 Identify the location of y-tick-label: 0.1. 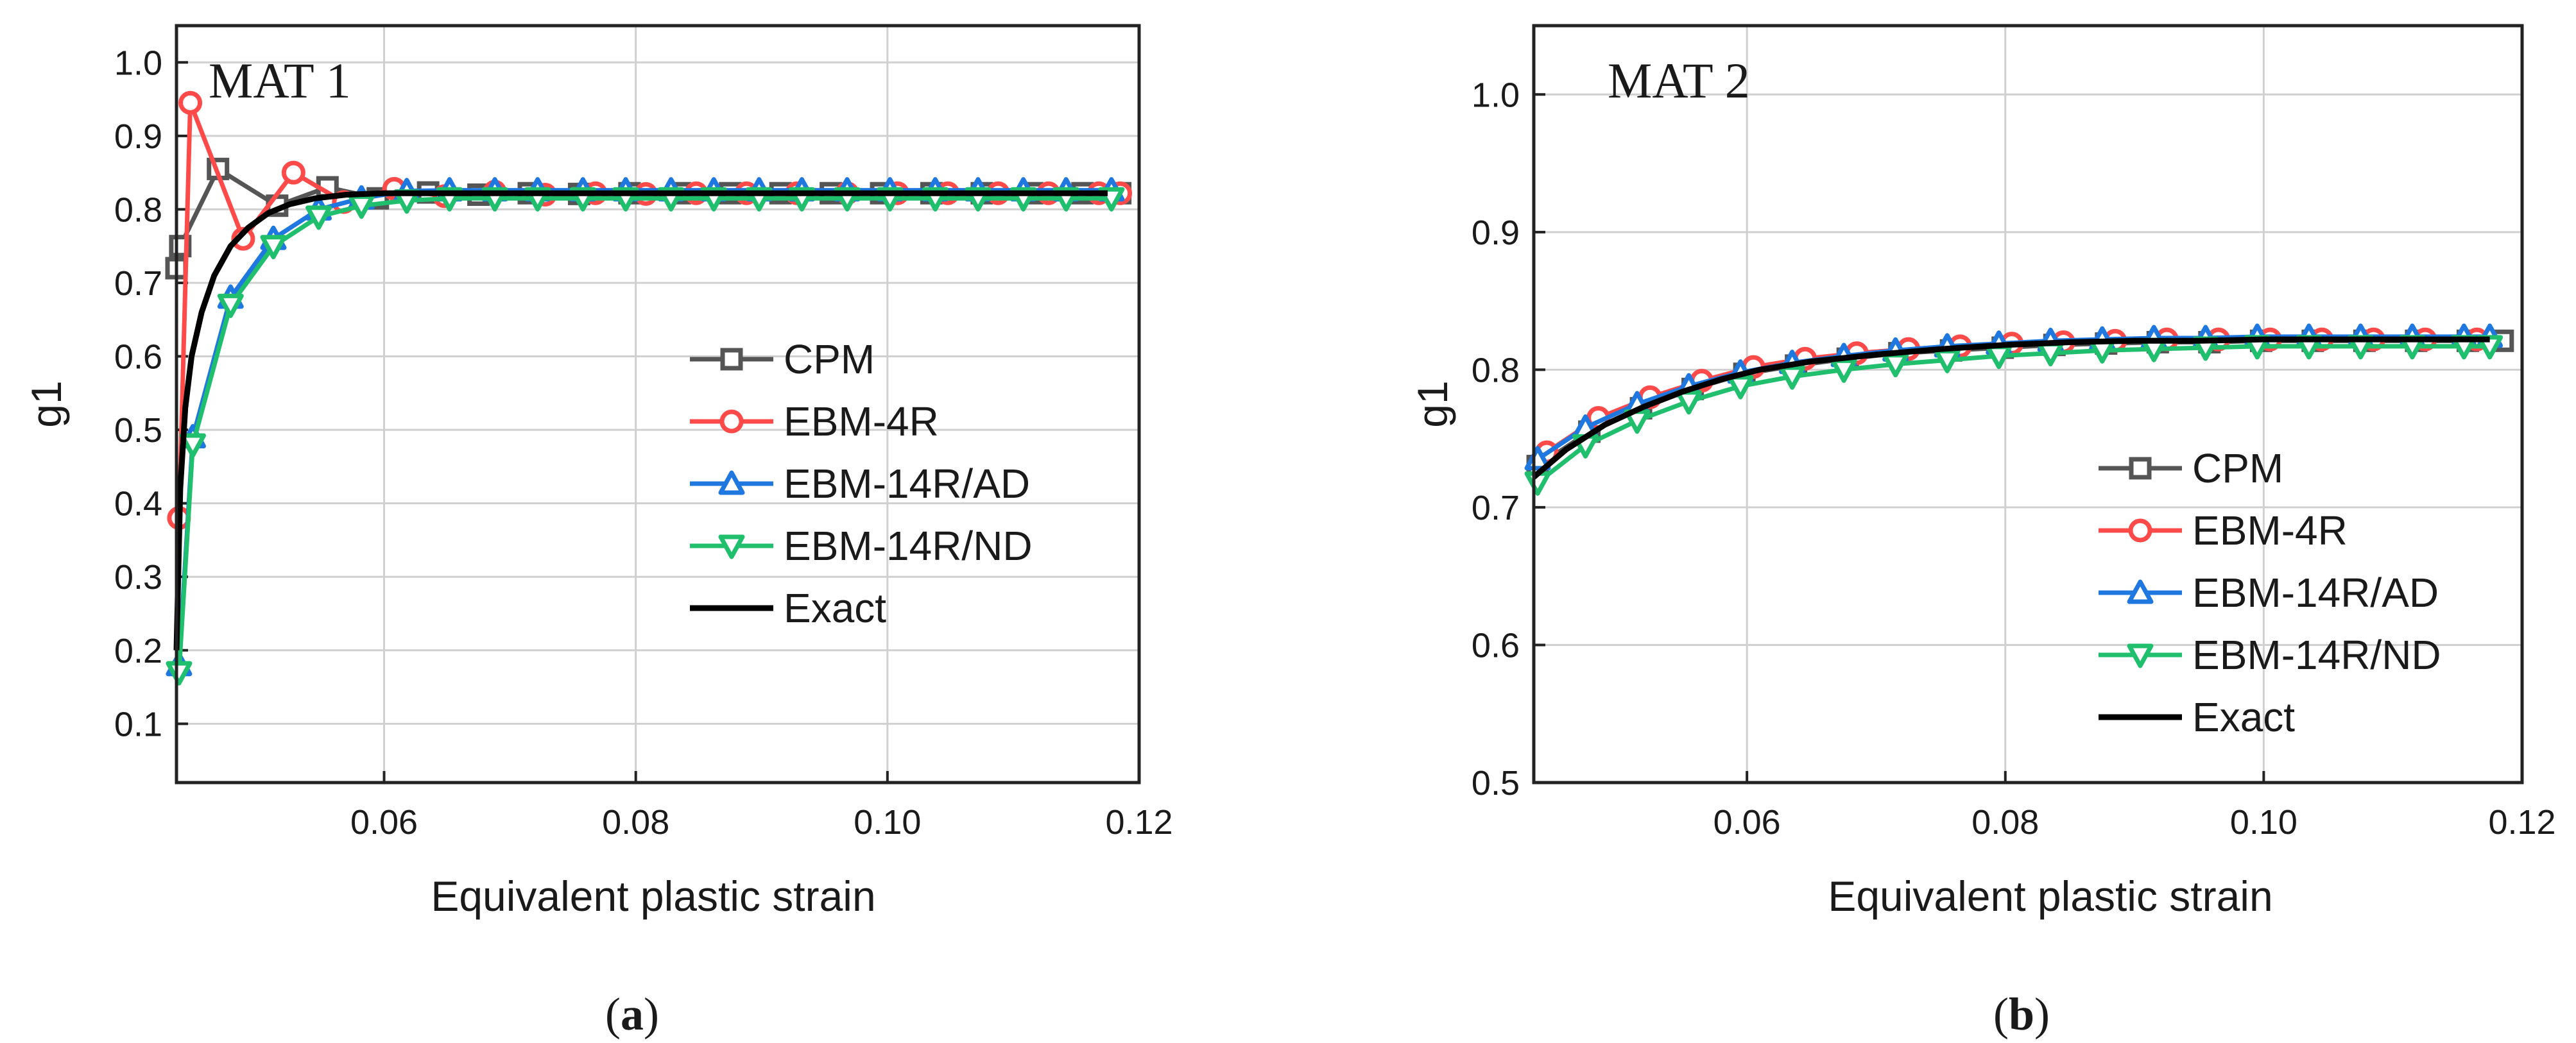
(138, 724).